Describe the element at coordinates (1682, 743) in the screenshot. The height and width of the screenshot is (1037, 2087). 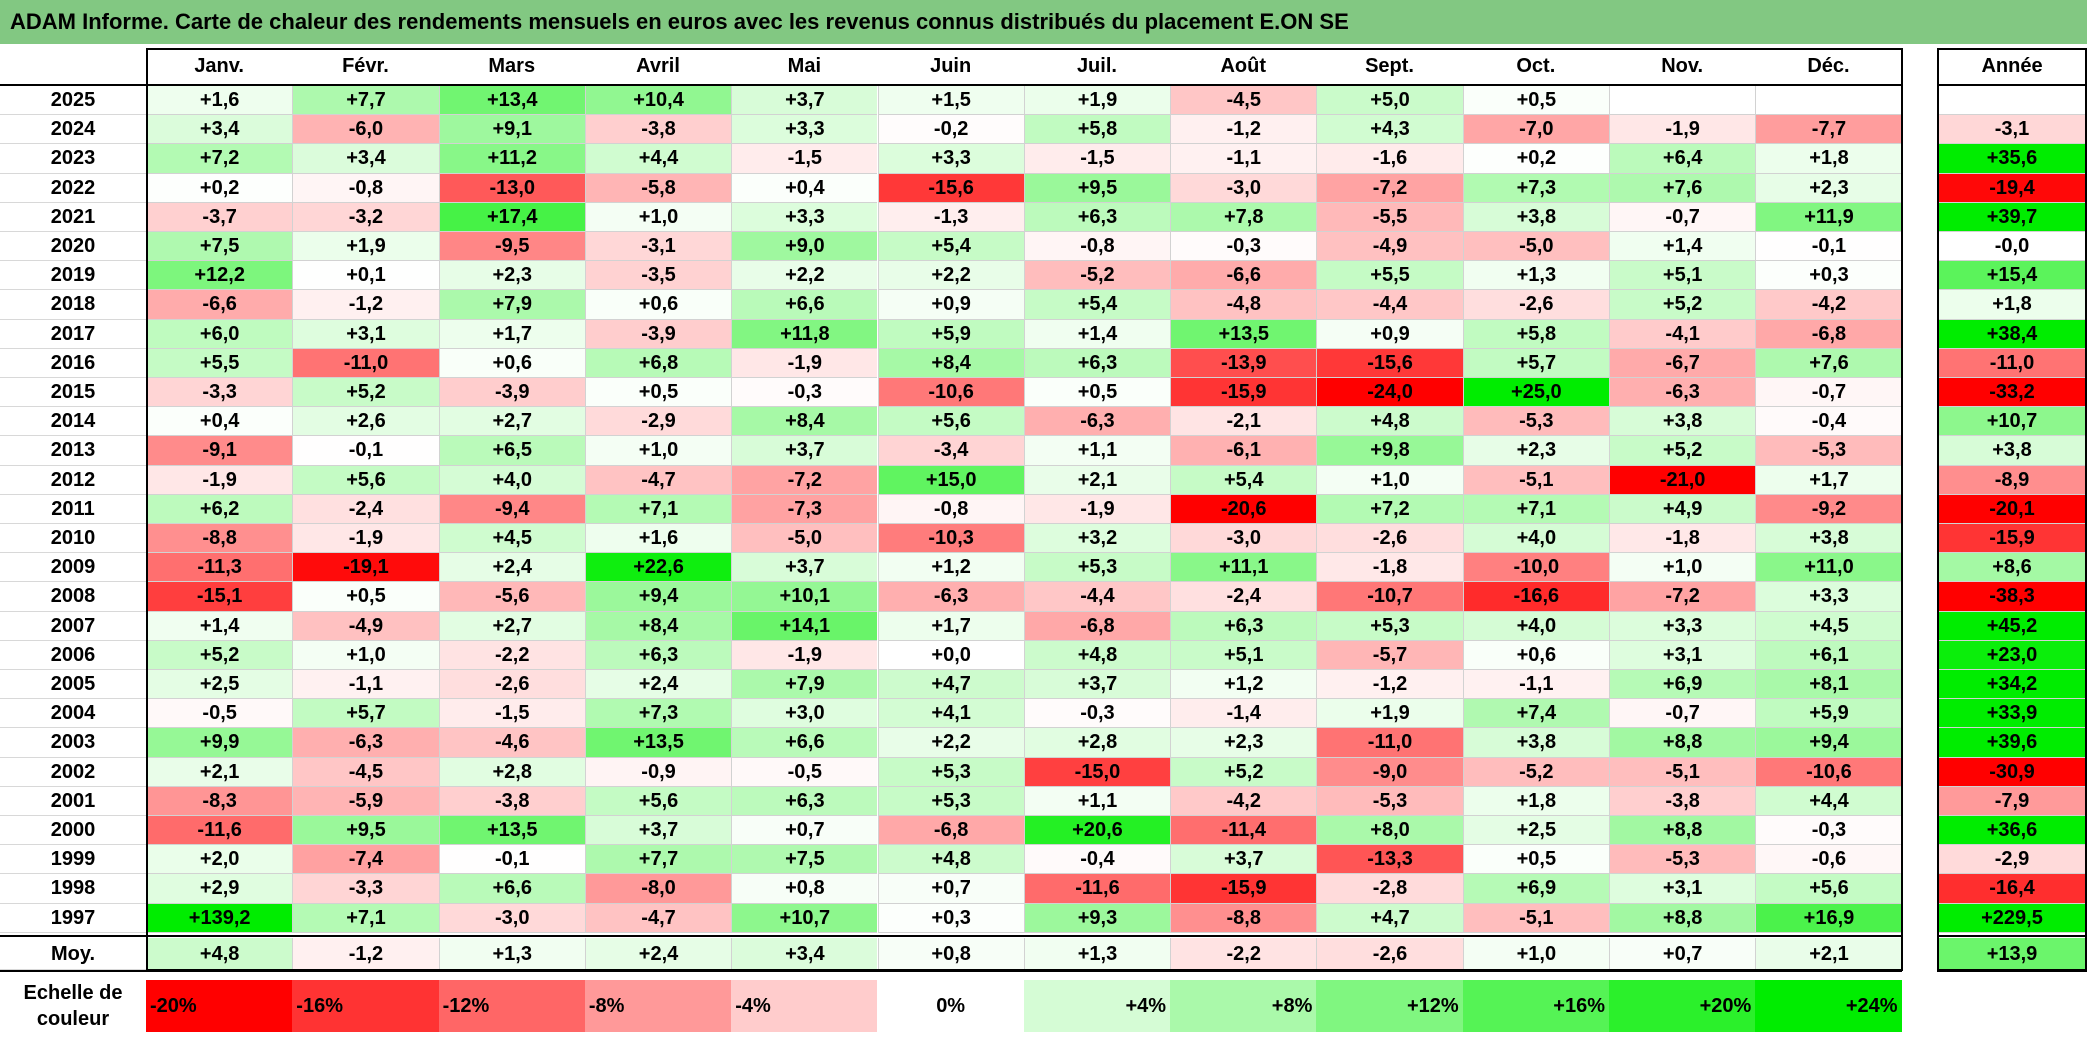
I see `heatmap-cell: +8,8` at that location.